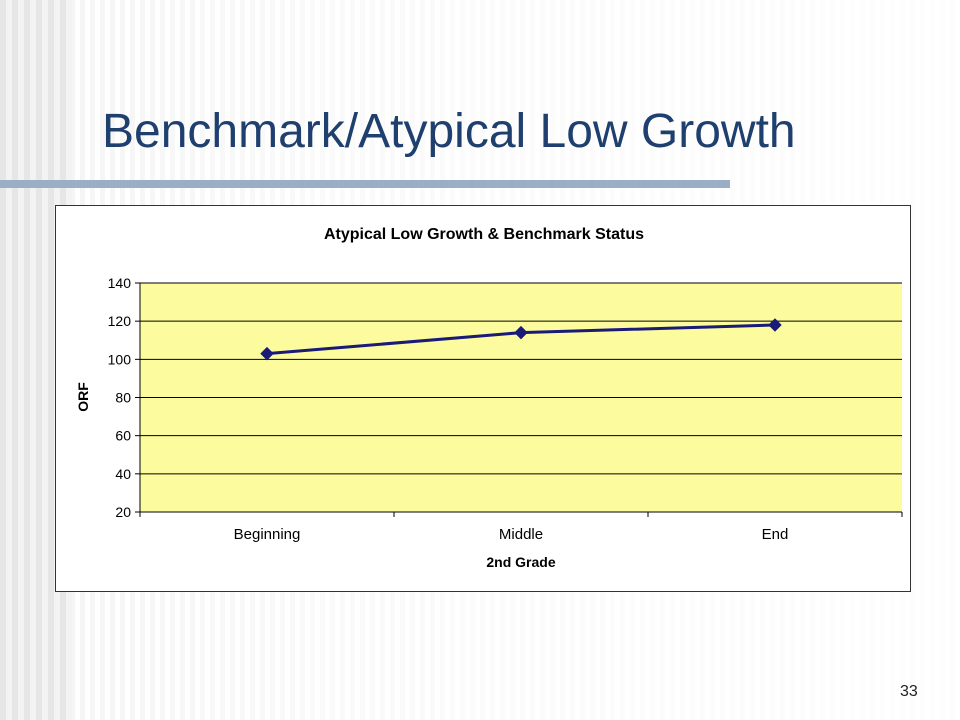 The image size is (960, 720). I want to click on x-ticks: Beginning Middle End, so click(521, 527).